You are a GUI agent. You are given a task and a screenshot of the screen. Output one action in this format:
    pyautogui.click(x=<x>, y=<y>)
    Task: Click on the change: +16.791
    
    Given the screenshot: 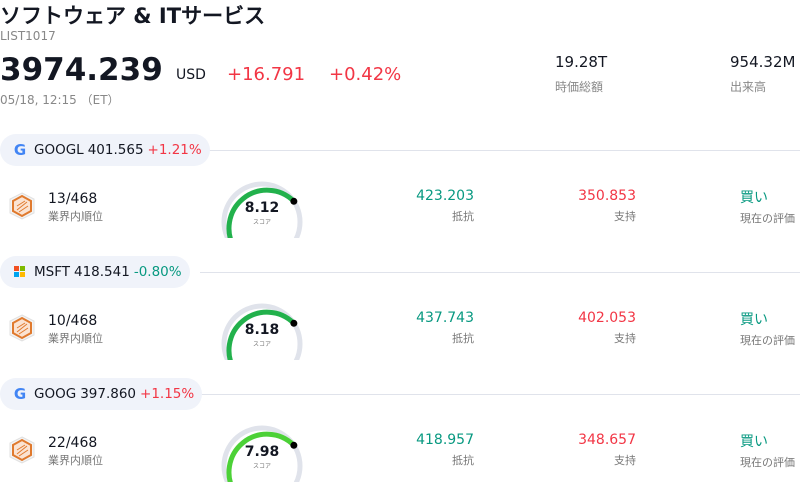 What is the action you would take?
    pyautogui.click(x=266, y=74)
    